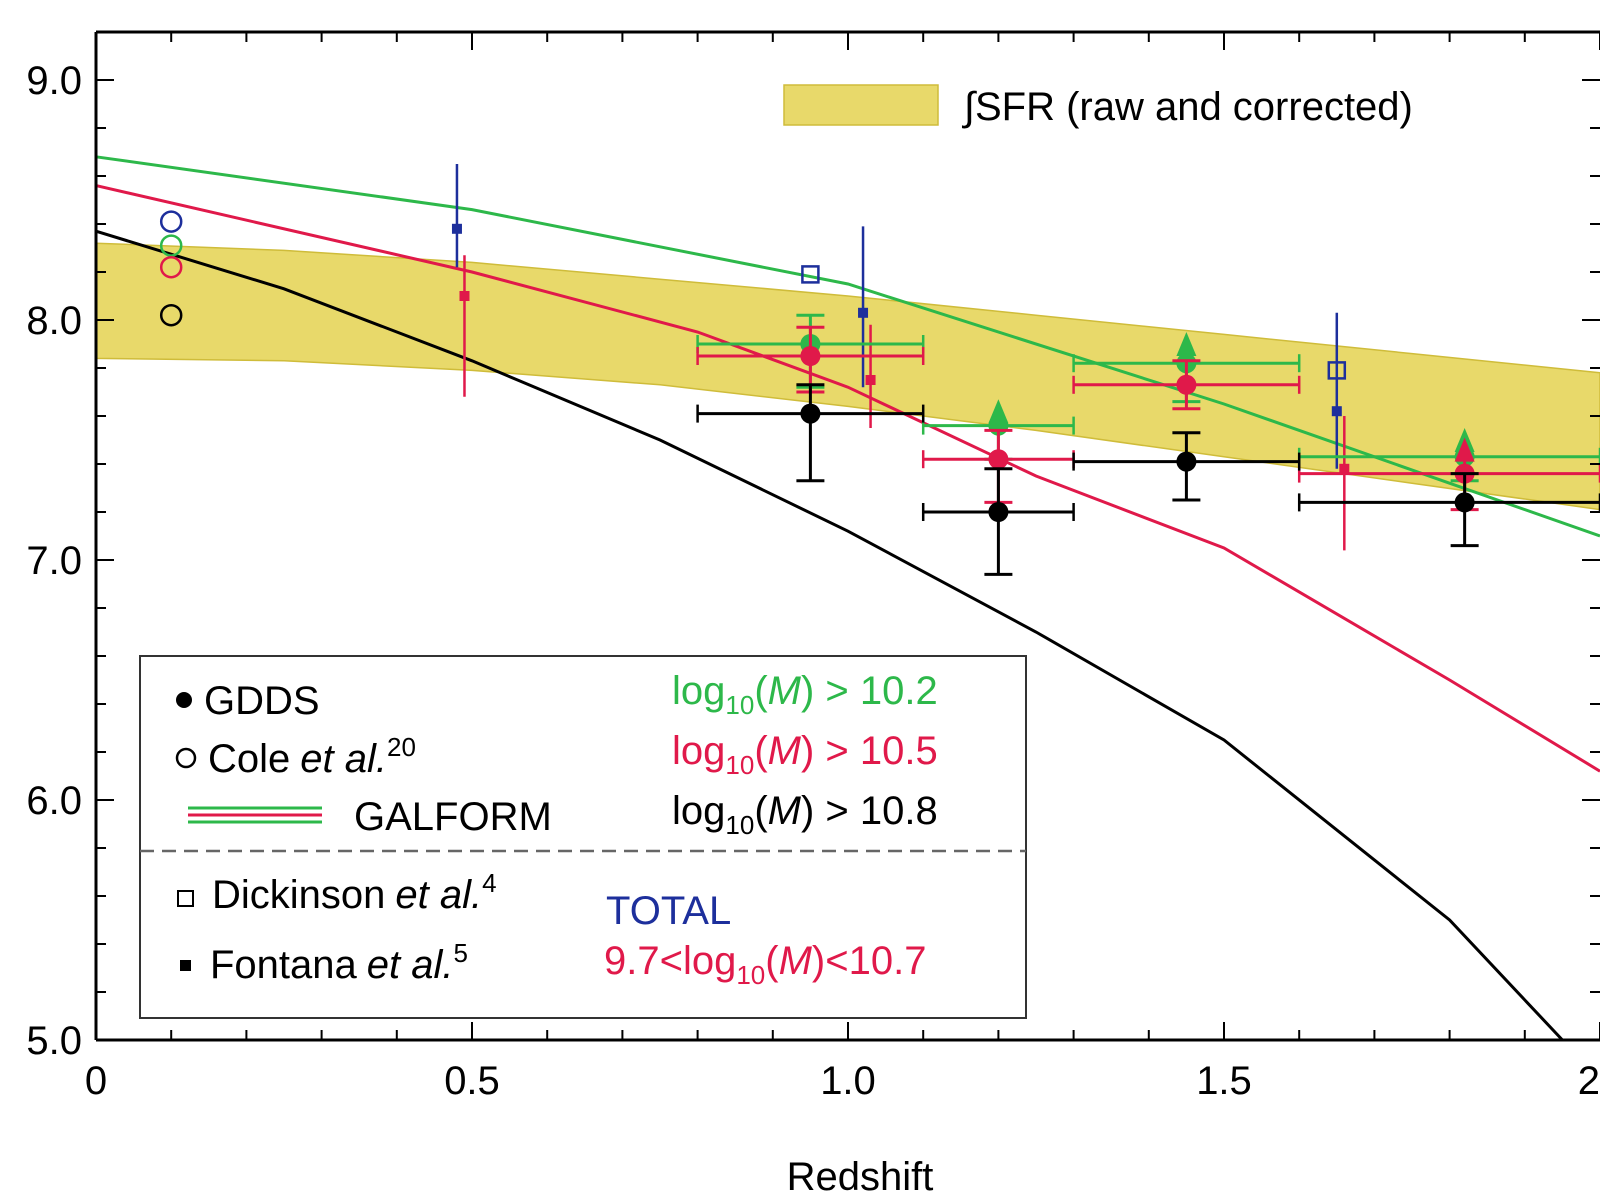 The width and height of the screenshot is (1600, 1200). What do you see at coordinates (1589, 1081) in the screenshot?
I see `x-tick-label: 2` at bounding box center [1589, 1081].